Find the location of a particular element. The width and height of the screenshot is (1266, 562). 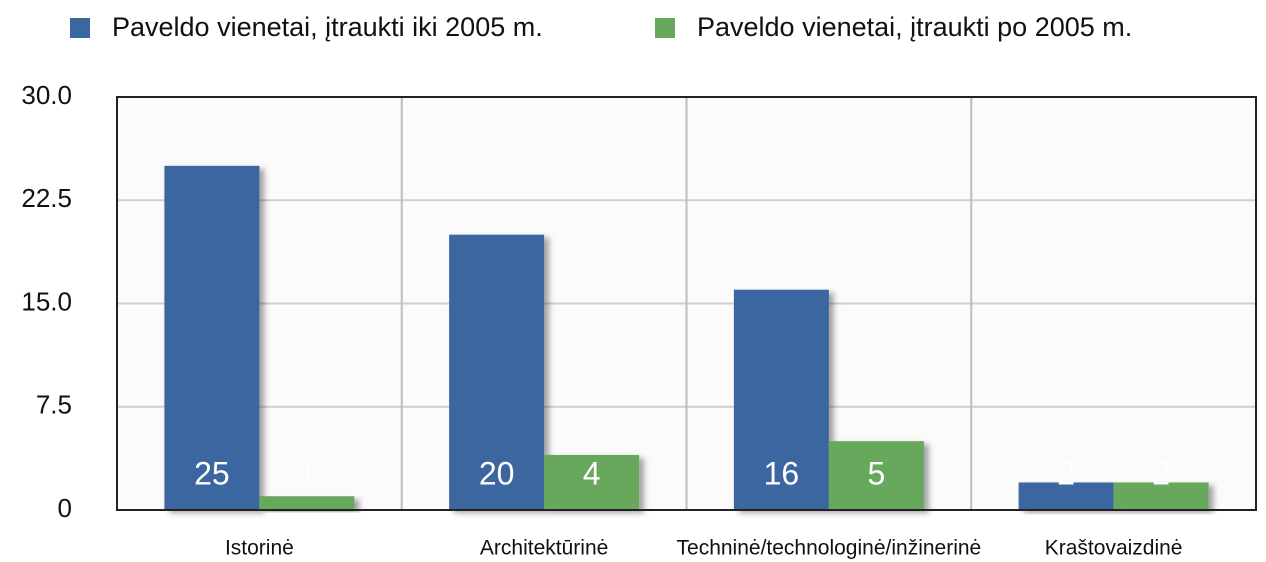

y-tick-label: 22.5 is located at coordinates (46, 198).